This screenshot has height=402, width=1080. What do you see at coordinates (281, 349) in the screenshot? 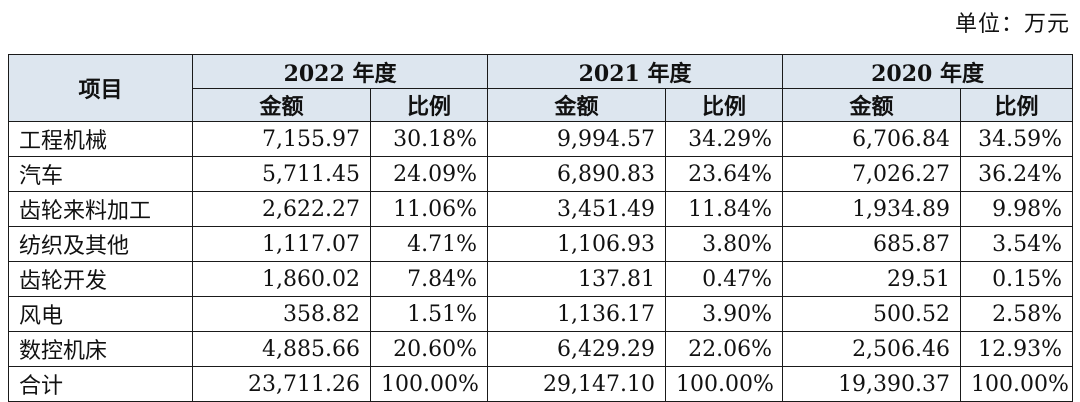
I see `amount-cell: 4,885.66` at bounding box center [281, 349].